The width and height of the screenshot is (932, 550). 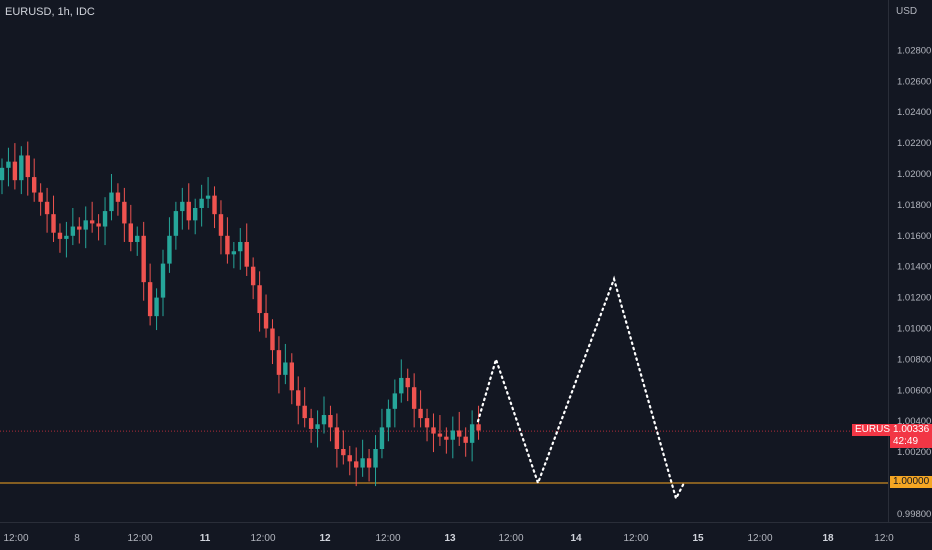 What do you see at coordinates (914, 298) in the screenshot?
I see `price-tick-label: 1.01200` at bounding box center [914, 298].